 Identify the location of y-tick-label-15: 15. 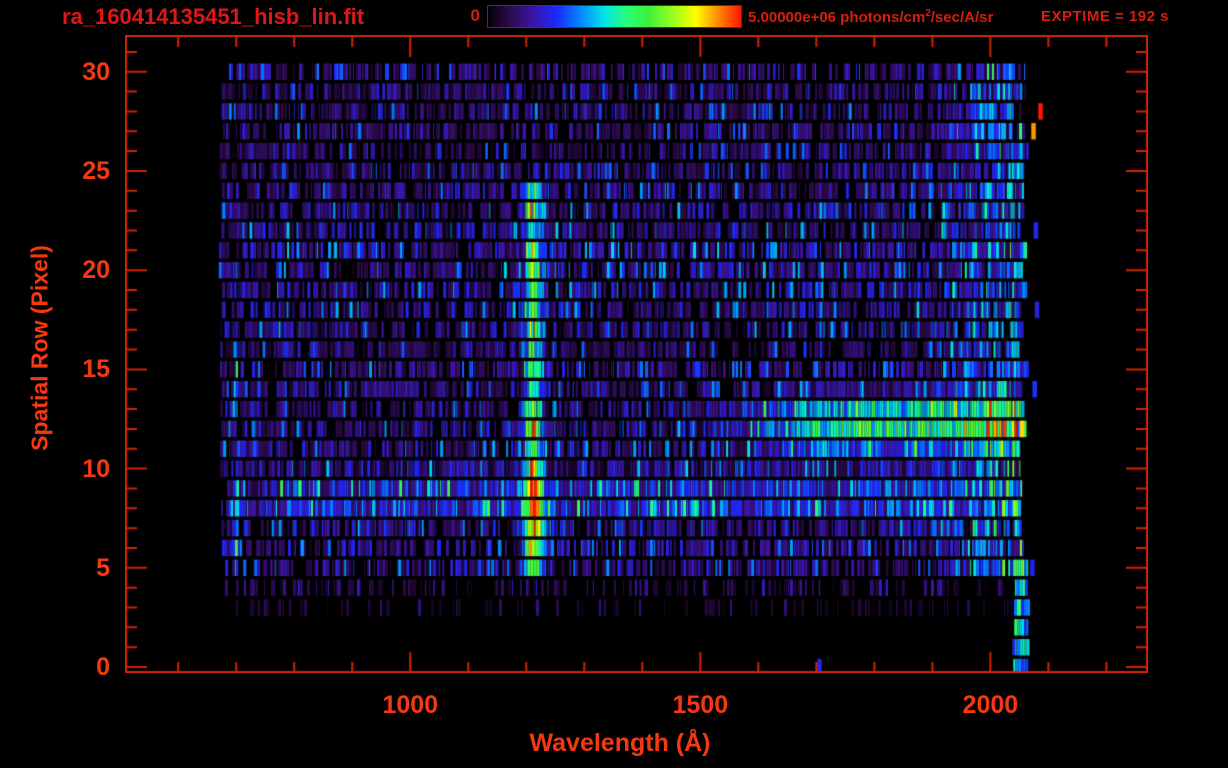
(96, 369).